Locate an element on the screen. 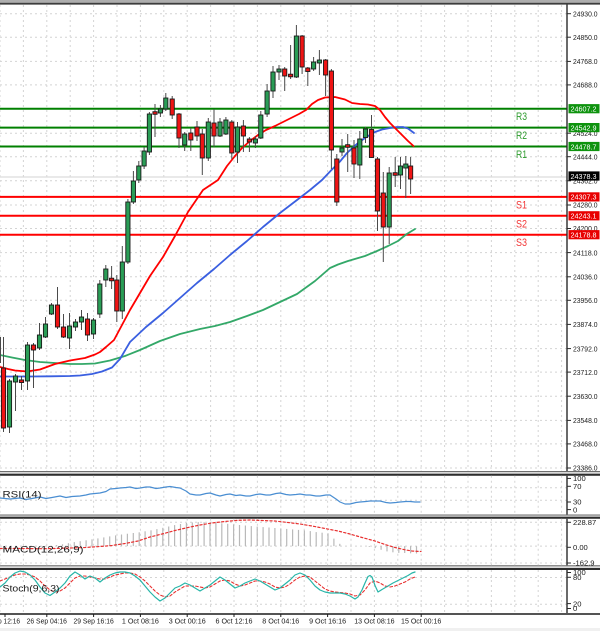 The width and height of the screenshot is (600, 631). svg-text: 8 Oct 04:16 is located at coordinates (280, 621).